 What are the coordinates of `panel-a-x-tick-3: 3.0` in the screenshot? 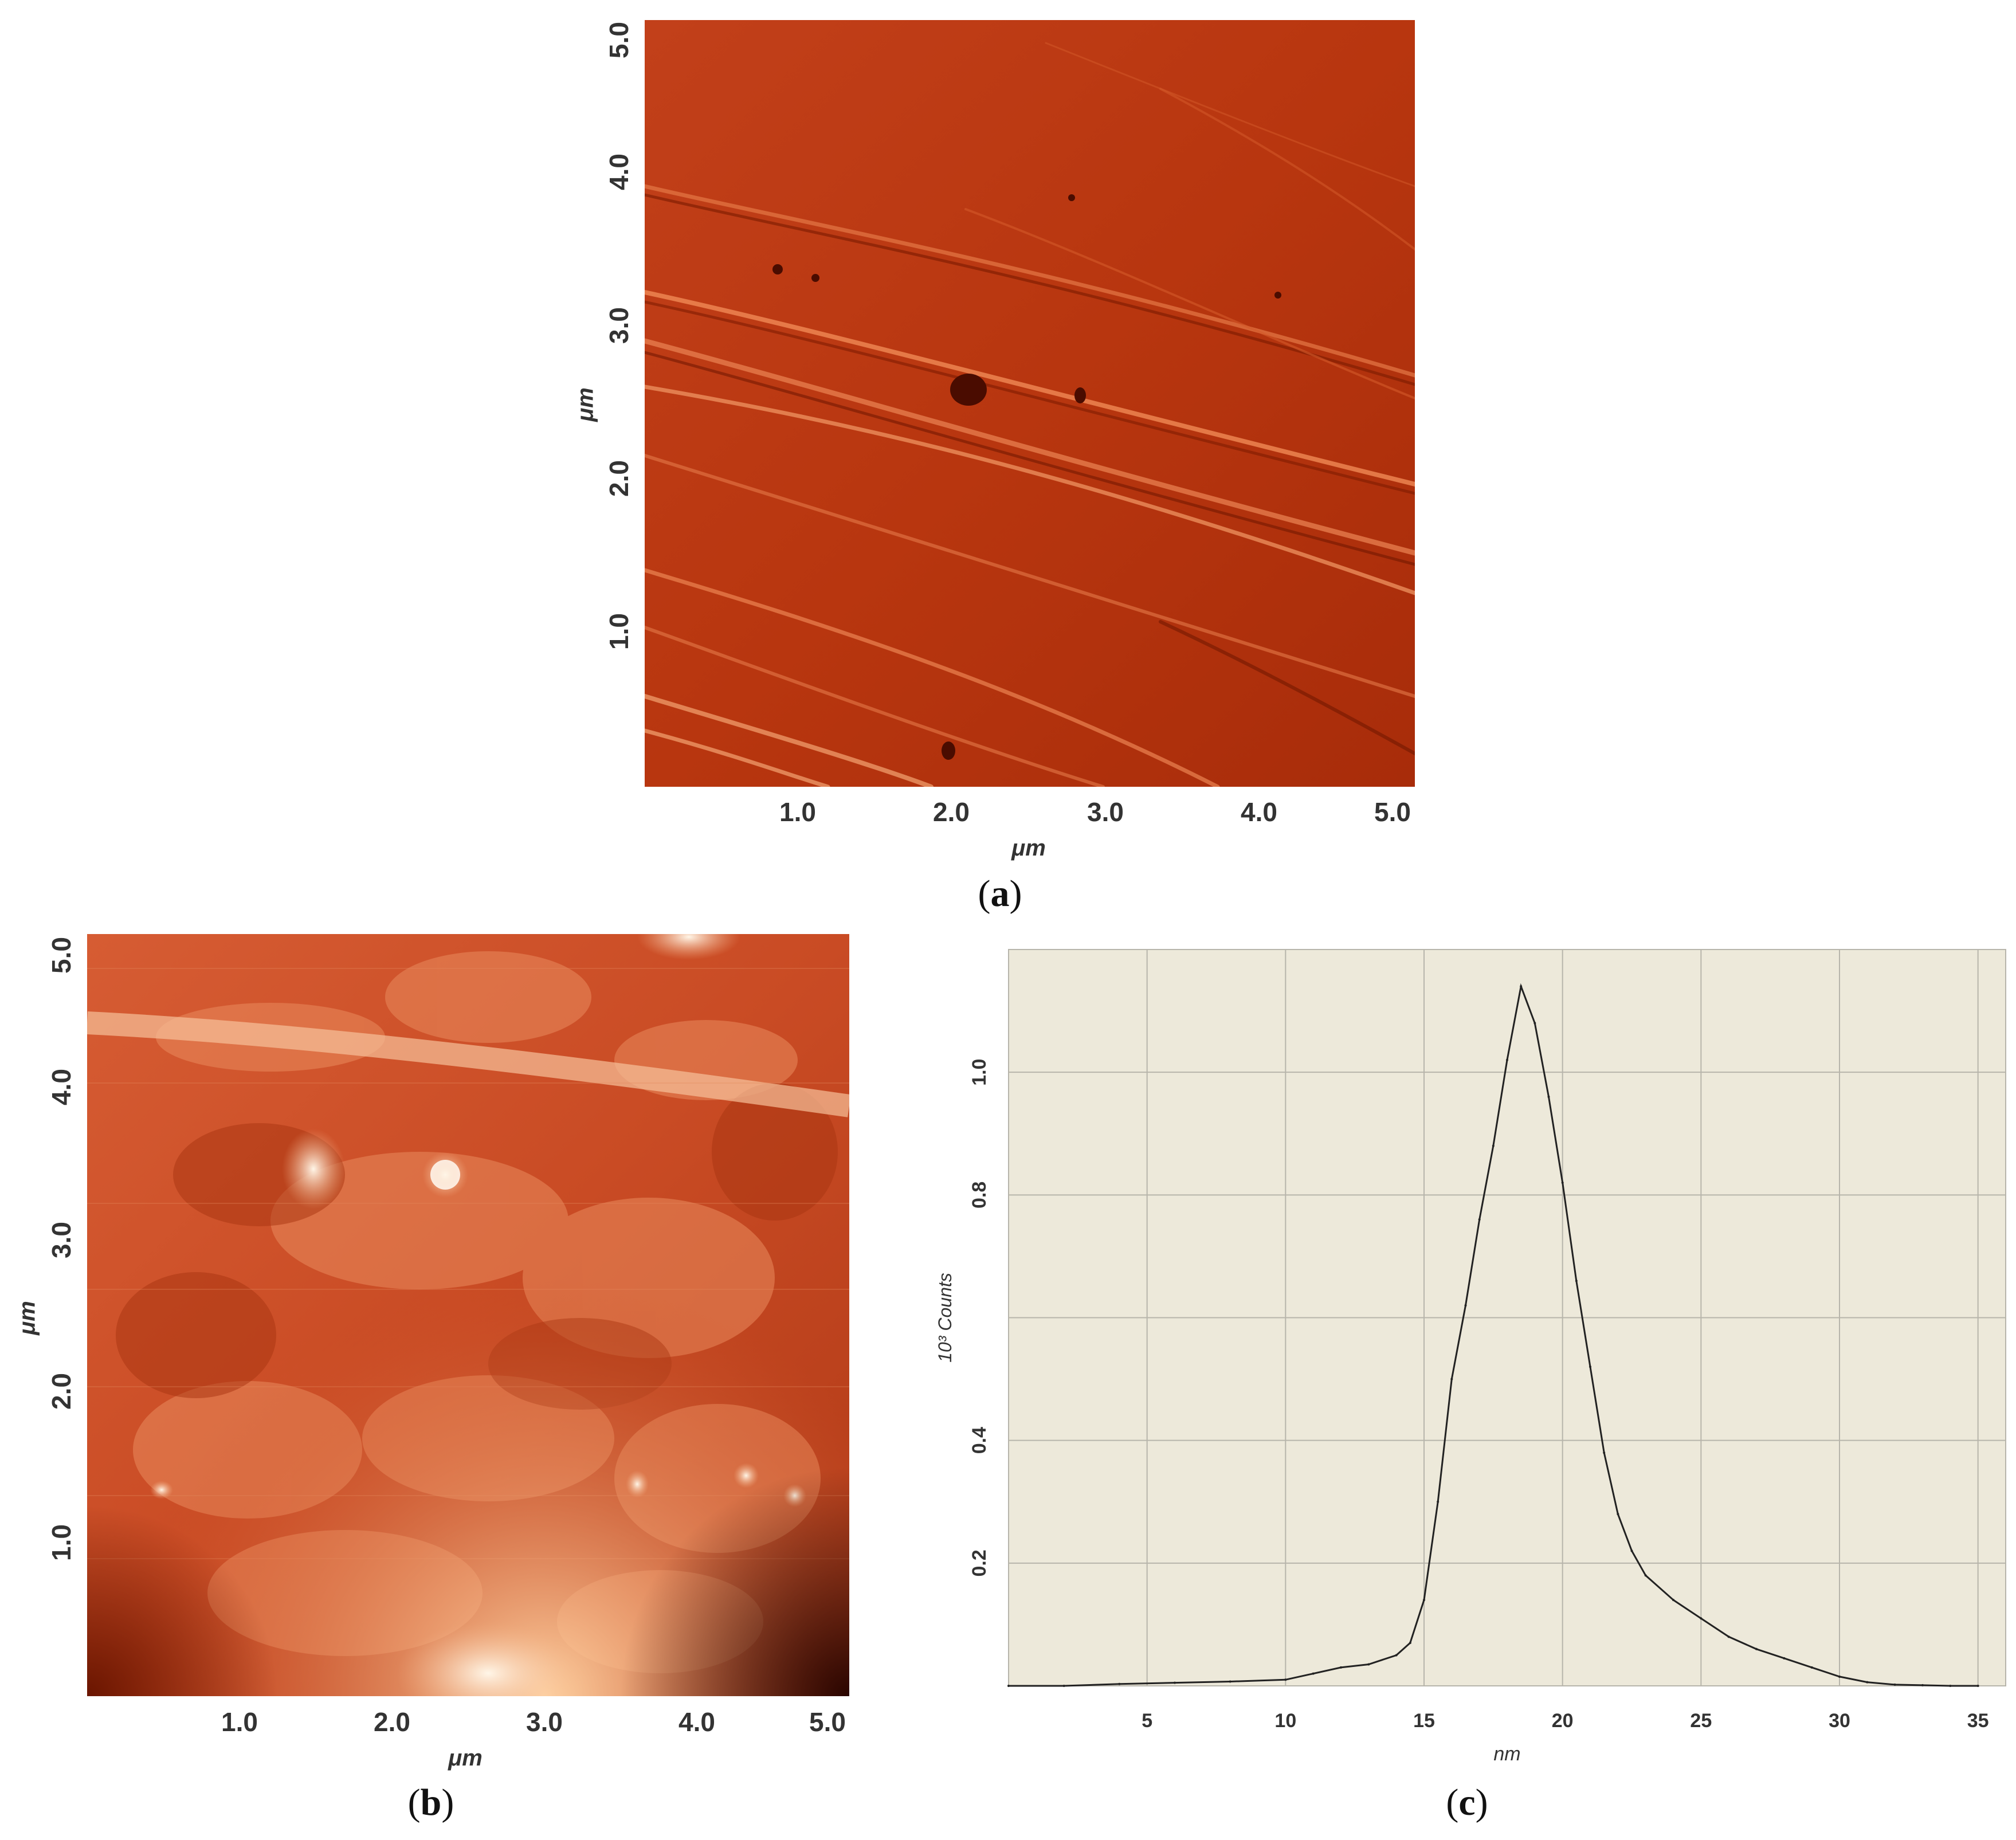 It's located at (1105, 812).